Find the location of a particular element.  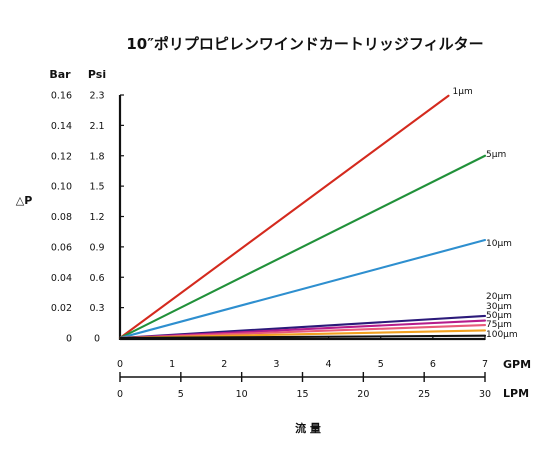

x-tick-label-lpm: 20 is located at coordinates (363, 394).